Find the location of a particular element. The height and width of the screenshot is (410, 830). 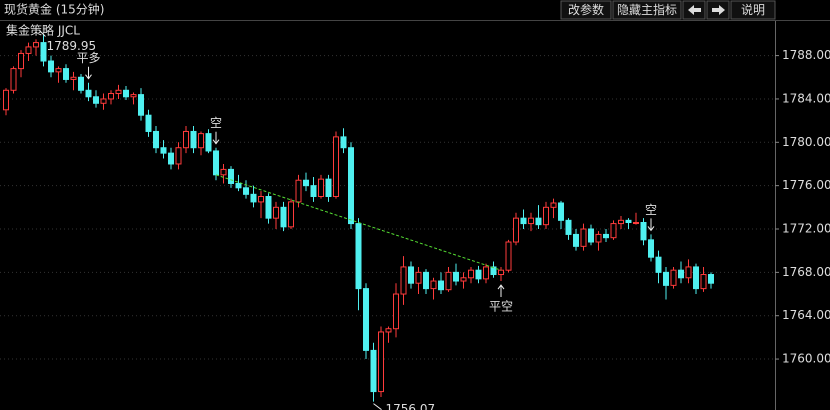

trade-line is located at coordinates (358, 222).